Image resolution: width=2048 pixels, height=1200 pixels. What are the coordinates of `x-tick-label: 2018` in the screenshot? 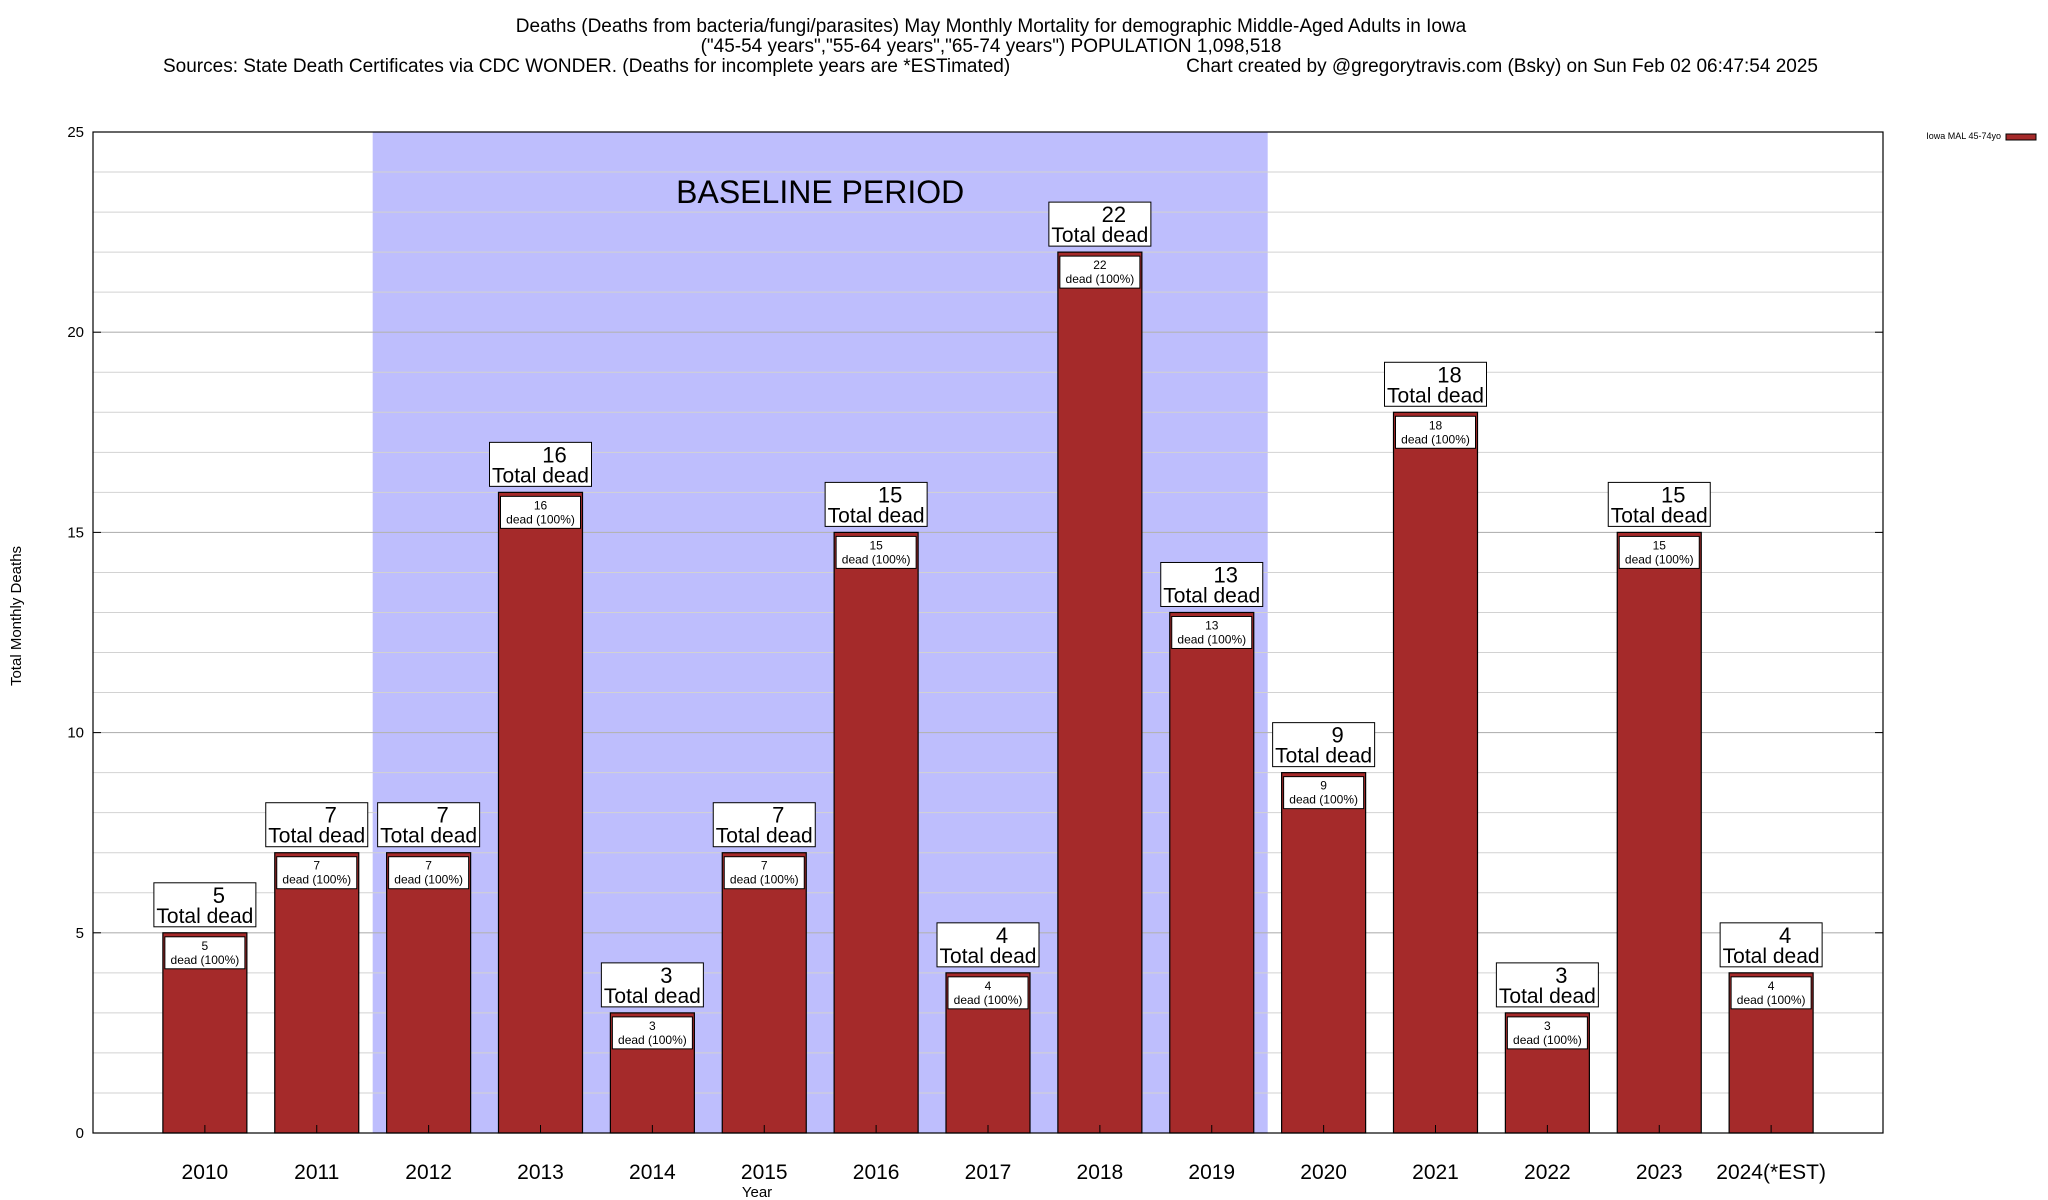 It's located at (1100, 1172).